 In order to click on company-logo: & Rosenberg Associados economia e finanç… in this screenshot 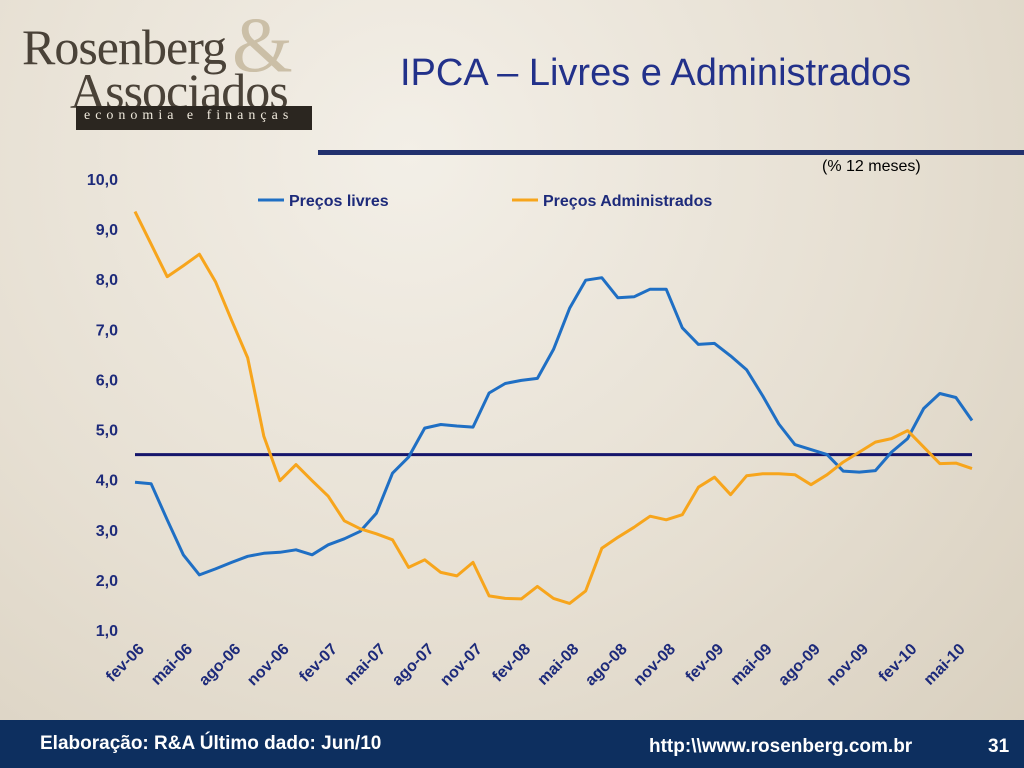, I will do `click(165, 74)`.